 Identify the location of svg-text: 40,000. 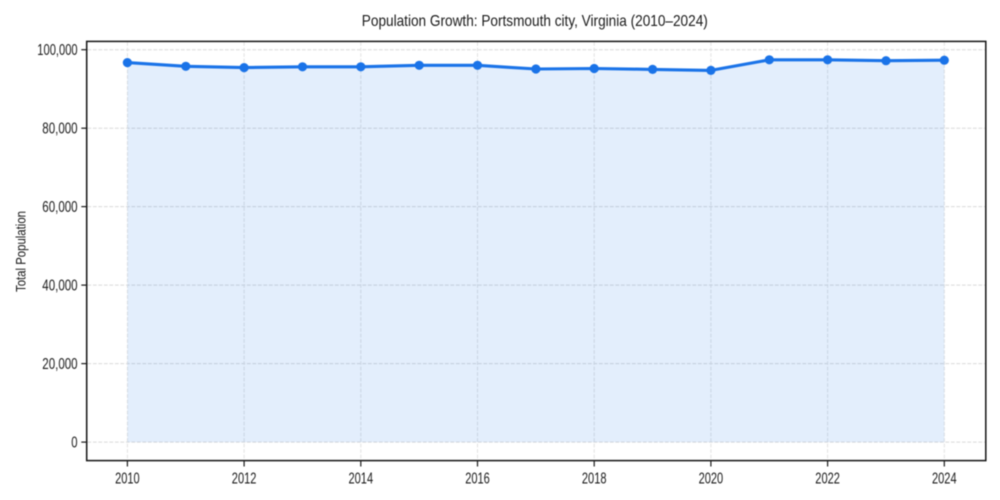
(59, 286).